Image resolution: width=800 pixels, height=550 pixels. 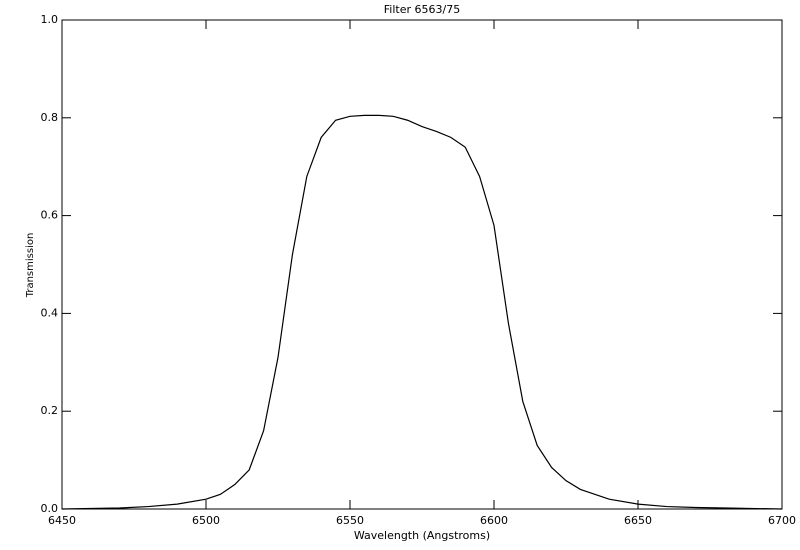 What do you see at coordinates (50, 410) in the screenshot?
I see `y-tick-label: 0.2` at bounding box center [50, 410].